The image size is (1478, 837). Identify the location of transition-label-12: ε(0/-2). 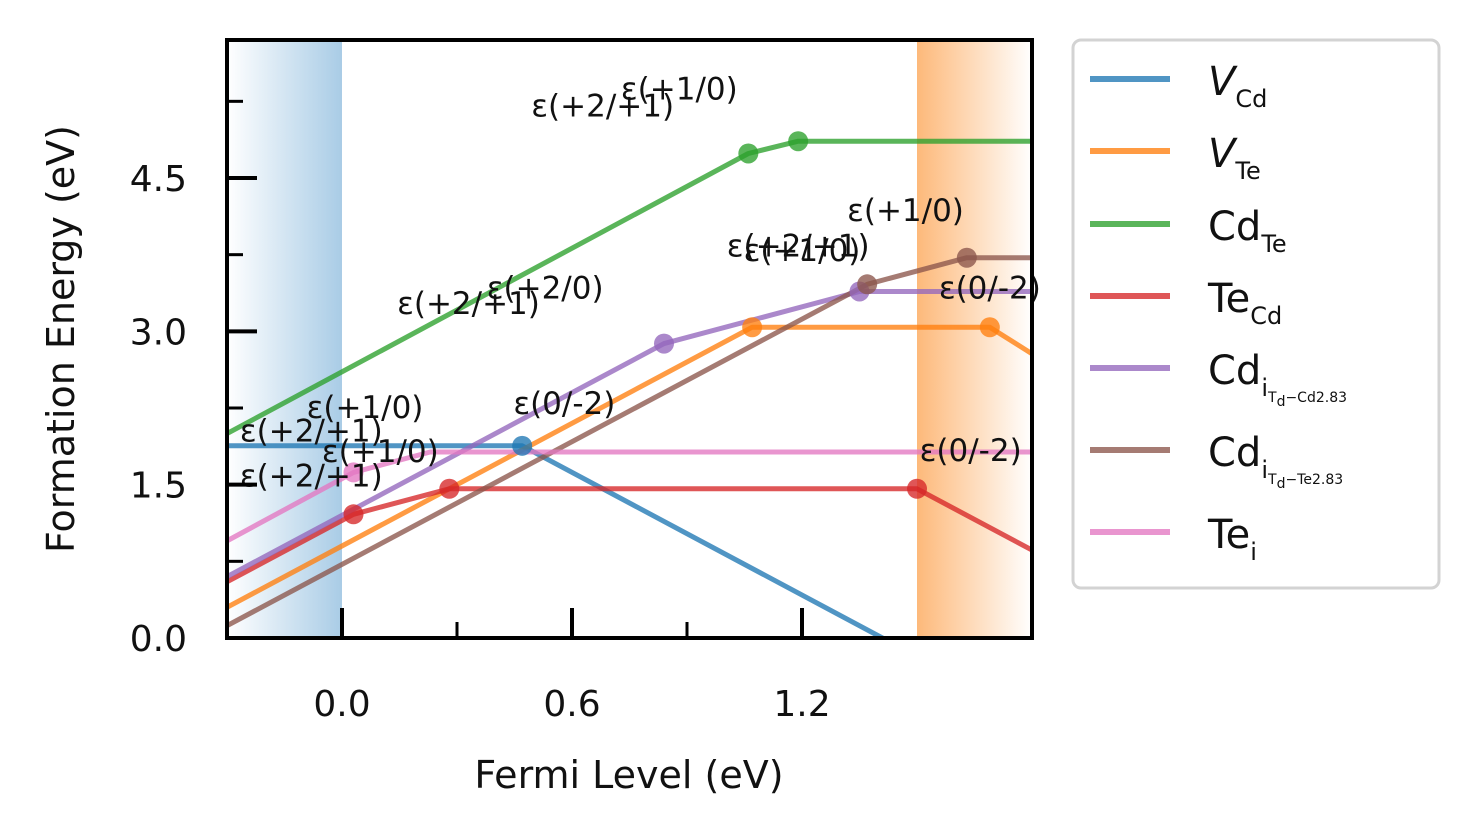
(971, 451).